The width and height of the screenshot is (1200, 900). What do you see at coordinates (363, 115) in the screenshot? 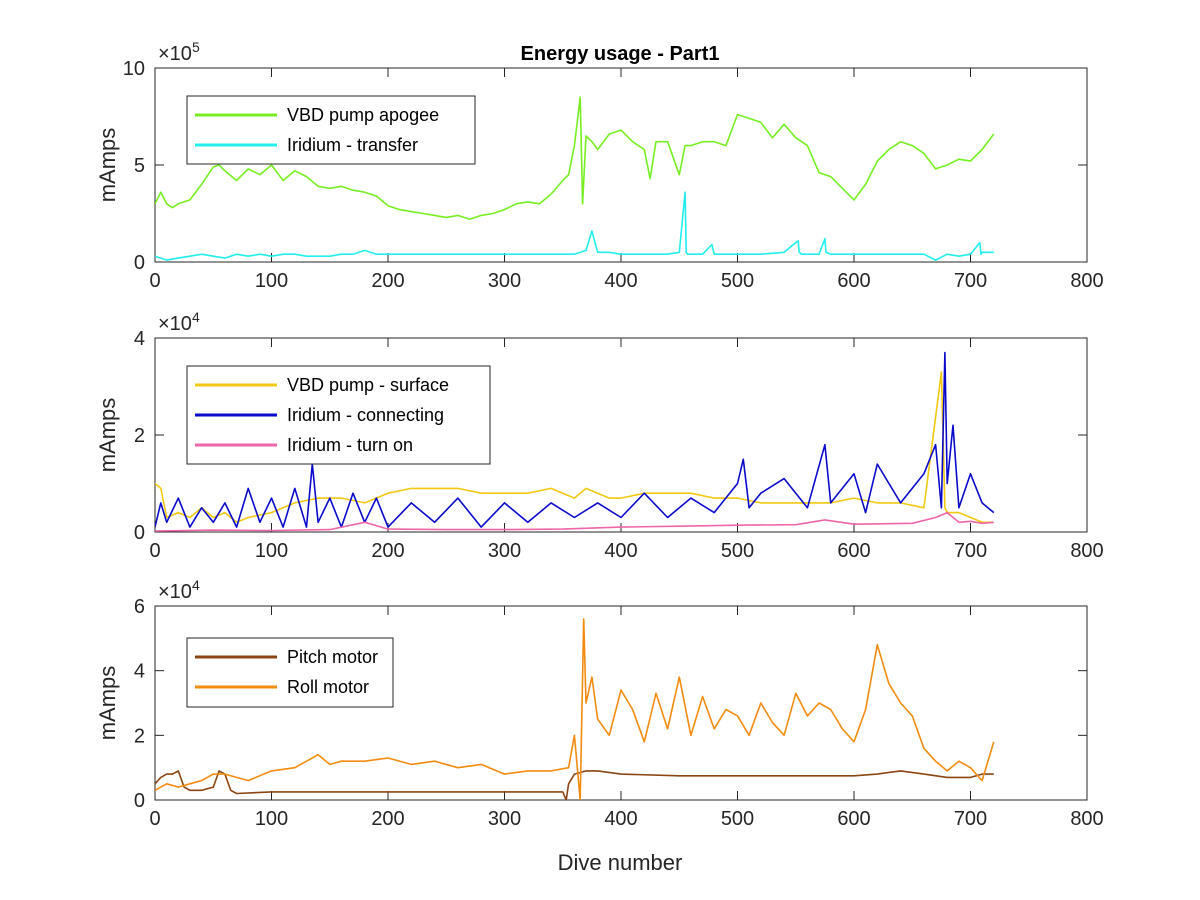
I see `legend-entry: VBD pump apogee` at bounding box center [363, 115].